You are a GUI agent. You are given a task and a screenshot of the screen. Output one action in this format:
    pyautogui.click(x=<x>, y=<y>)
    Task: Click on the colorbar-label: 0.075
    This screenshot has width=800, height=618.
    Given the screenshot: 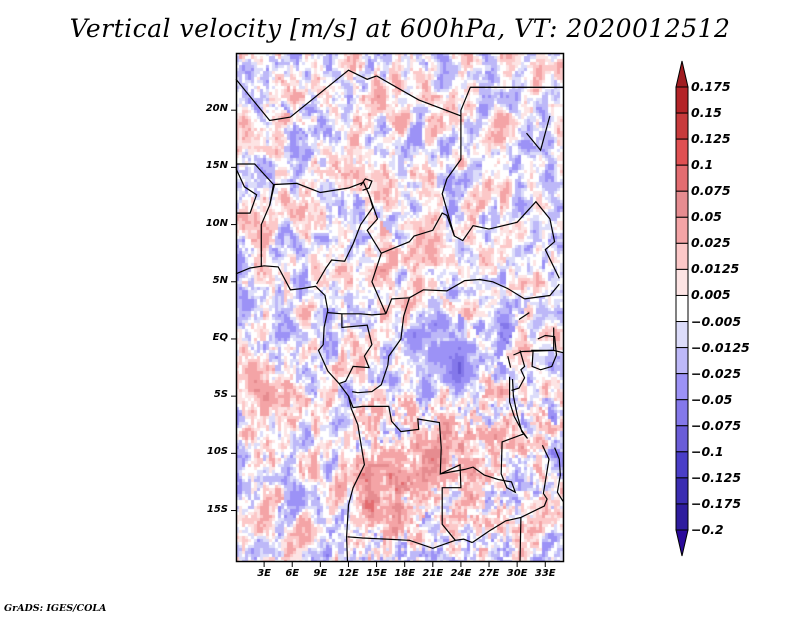 What is the action you would take?
    pyautogui.click(x=711, y=191)
    